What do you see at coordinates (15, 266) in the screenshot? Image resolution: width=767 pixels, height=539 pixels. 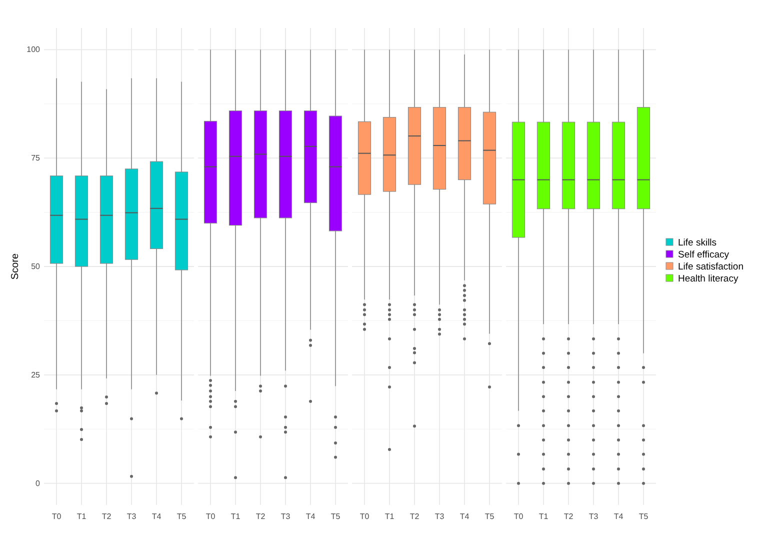 I see `y-axis-title: Score` at bounding box center [15, 266].